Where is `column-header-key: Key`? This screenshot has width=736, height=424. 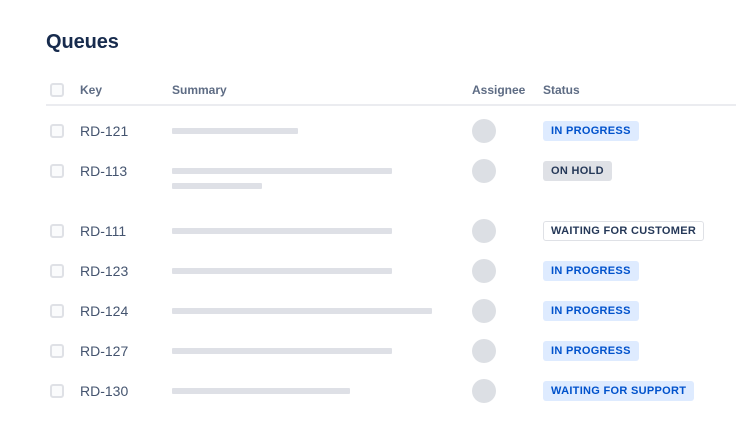
column-header-key: Key is located at coordinates (91, 90).